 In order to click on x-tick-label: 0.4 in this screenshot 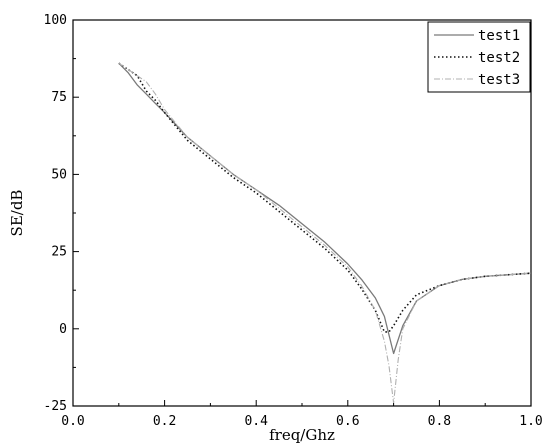, I will do `click(256, 421)`.